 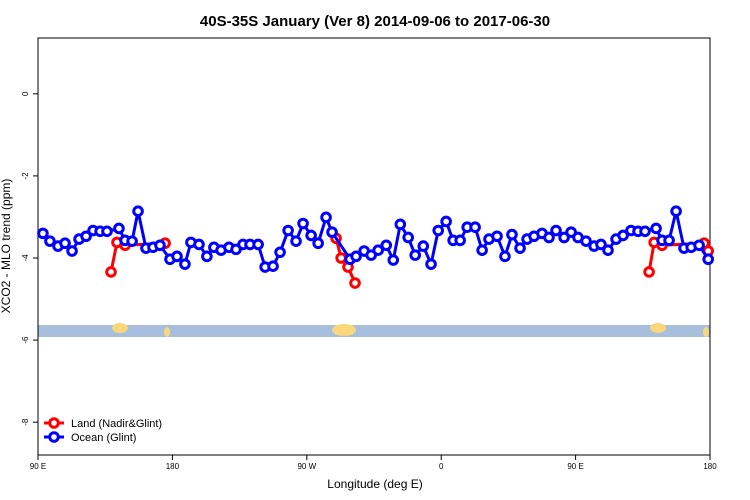 What do you see at coordinates (25, 340) in the screenshot?
I see `y-tick-label: -6` at bounding box center [25, 340].